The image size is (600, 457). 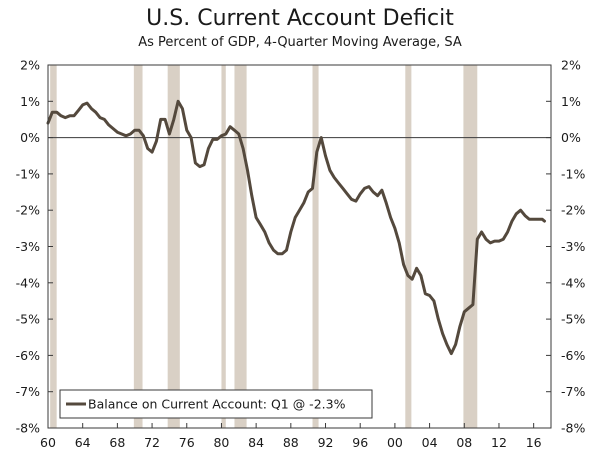 I want to click on x-tick-label: 72, so click(x=152, y=442).